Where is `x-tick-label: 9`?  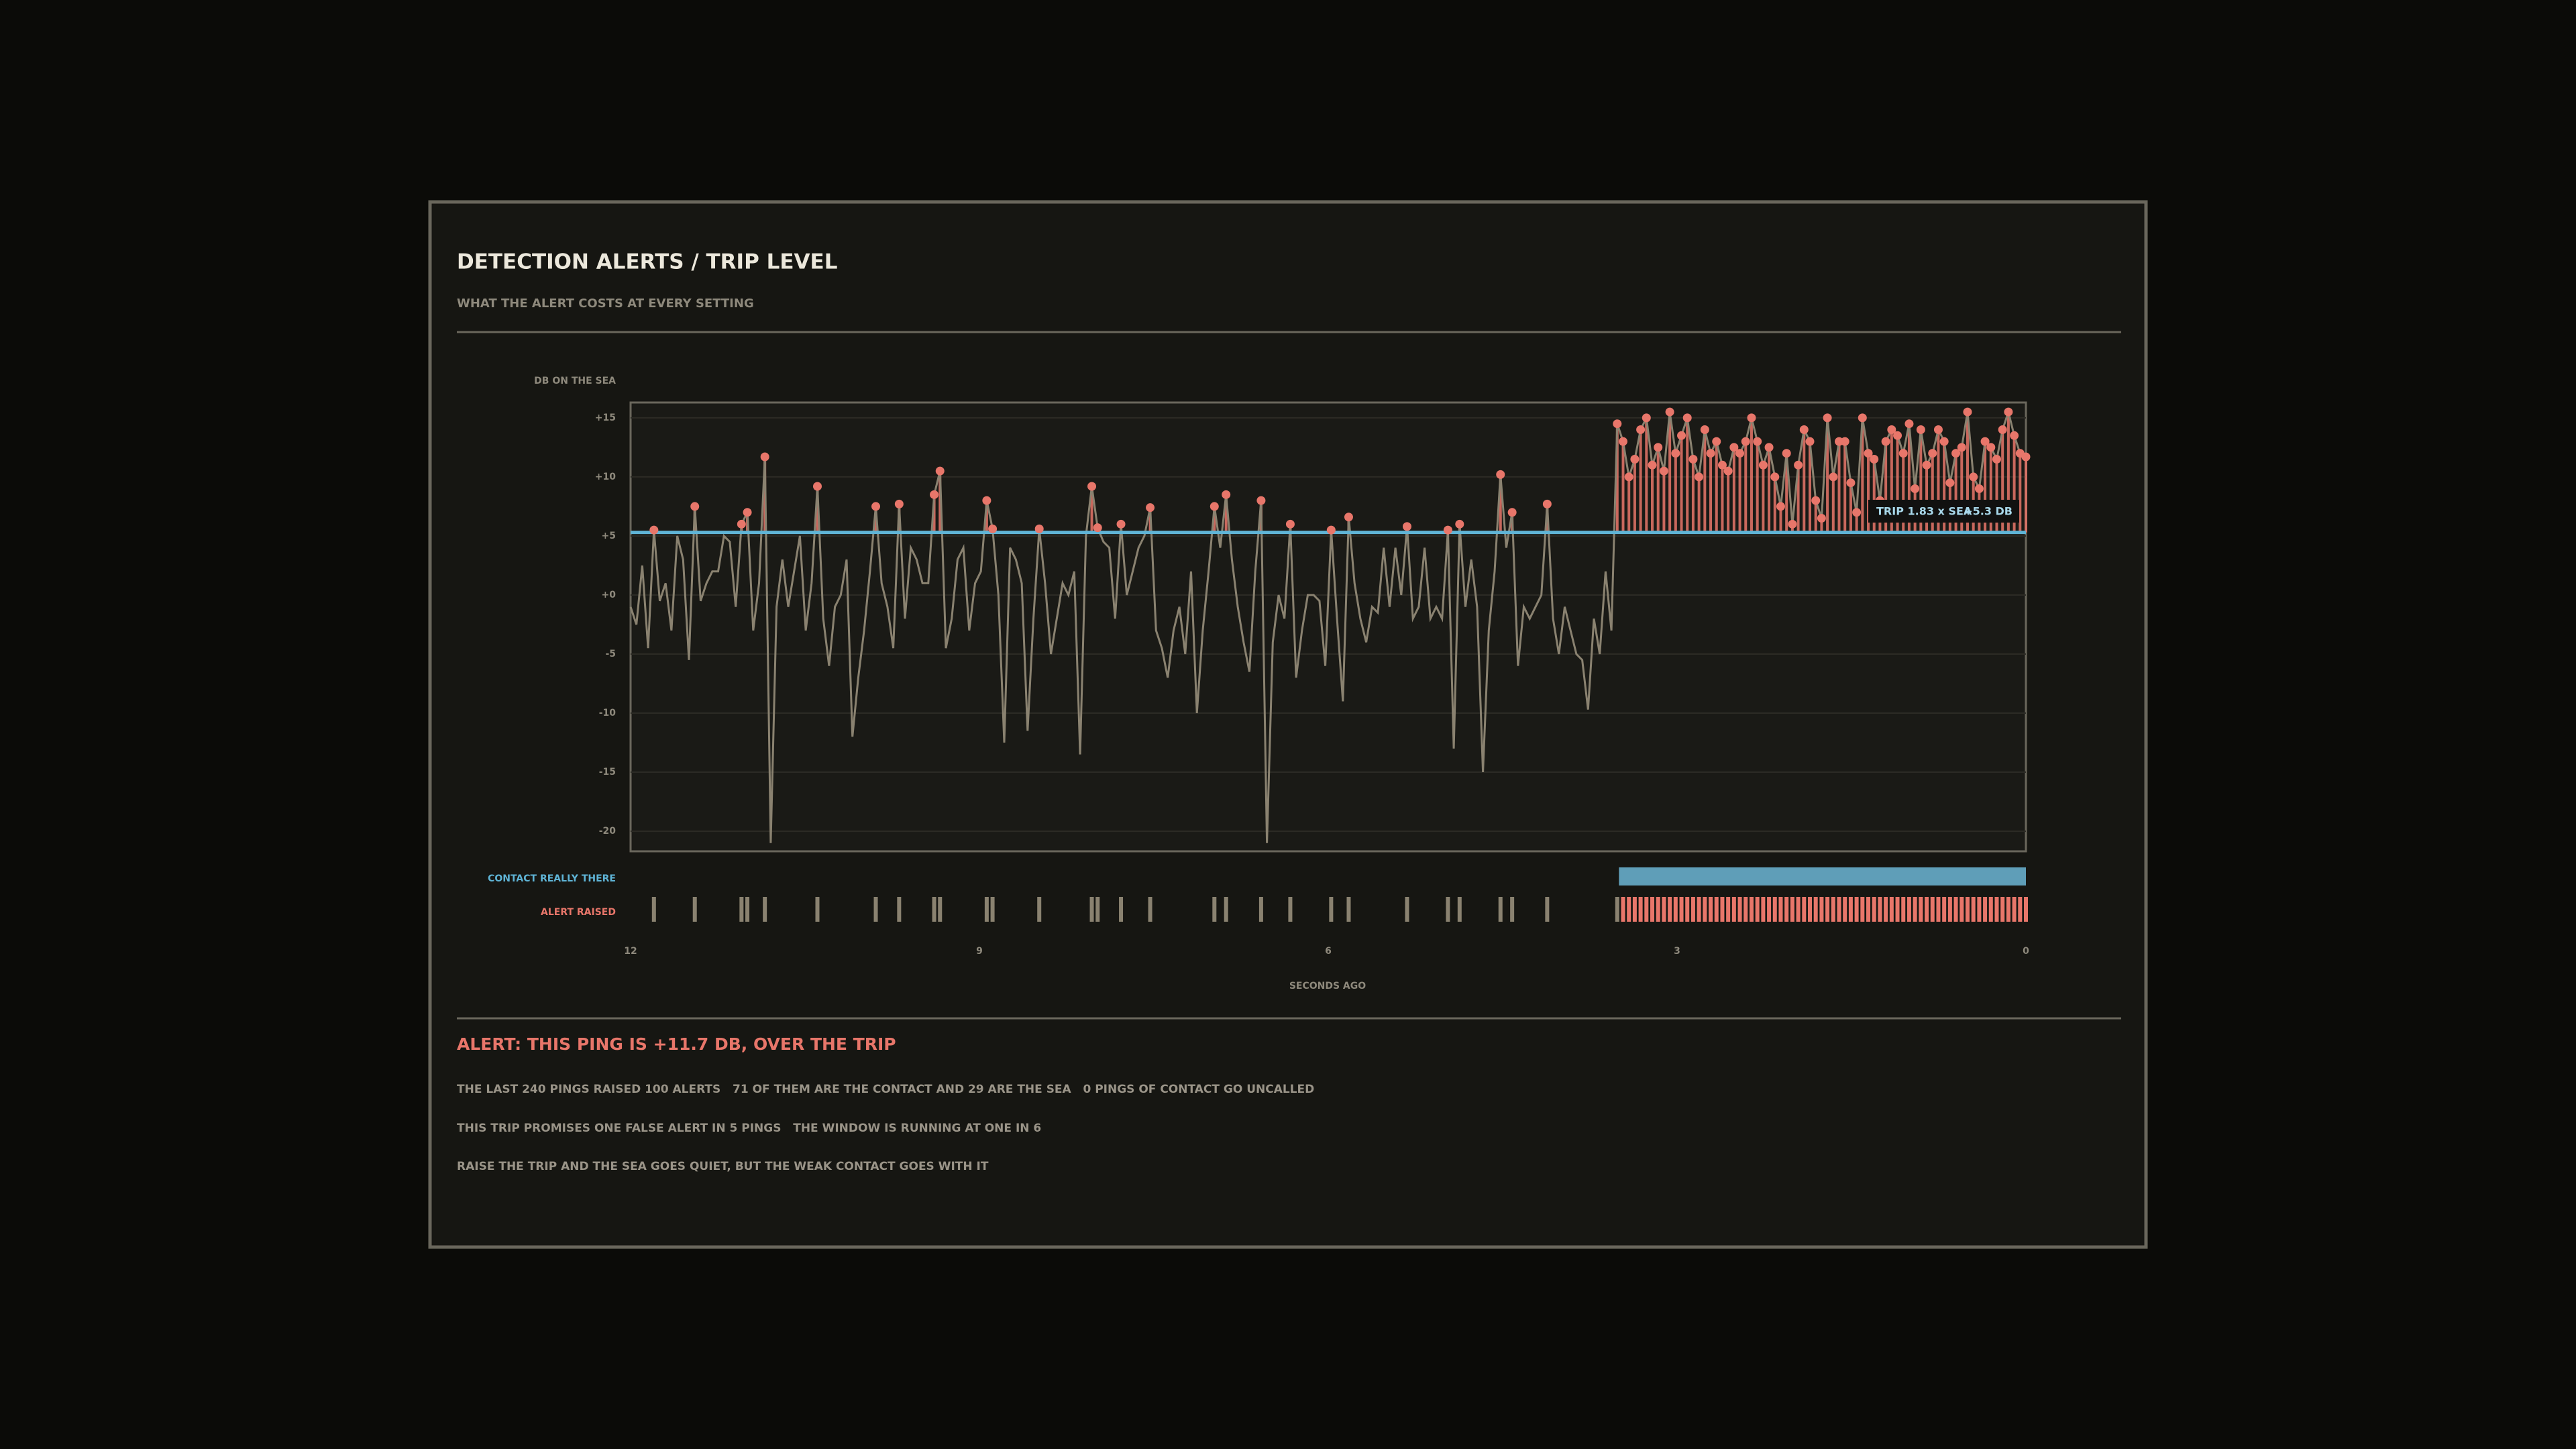 x-tick-label: 9 is located at coordinates (979, 951).